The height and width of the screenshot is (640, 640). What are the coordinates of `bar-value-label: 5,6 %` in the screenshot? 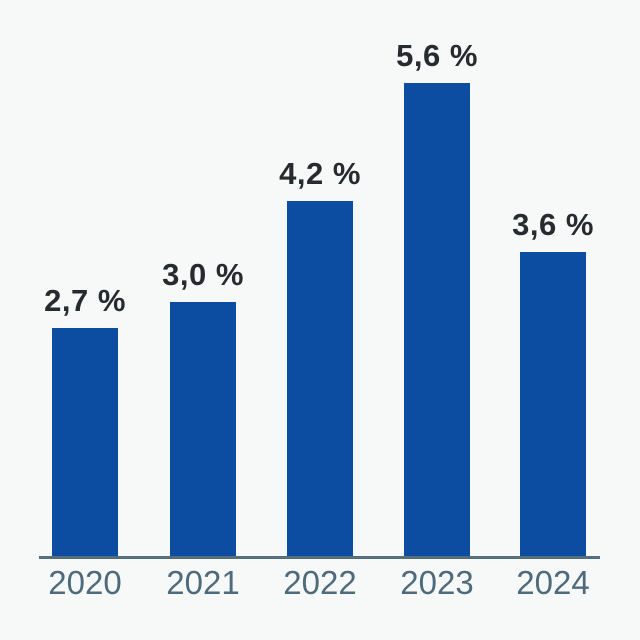 It's located at (437, 56).